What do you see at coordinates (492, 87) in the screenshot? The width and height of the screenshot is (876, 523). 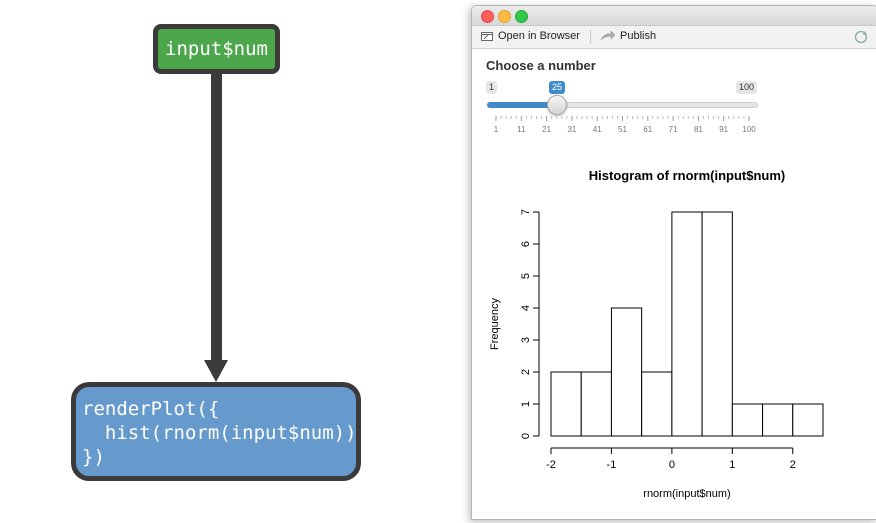 I see `slider-min-label: 1` at bounding box center [492, 87].